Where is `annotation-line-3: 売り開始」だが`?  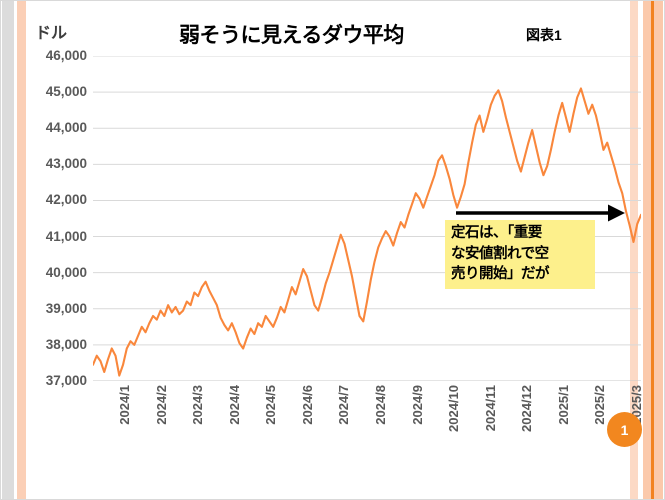
annotation-line-3: 売り開始」だが is located at coordinates (500, 274).